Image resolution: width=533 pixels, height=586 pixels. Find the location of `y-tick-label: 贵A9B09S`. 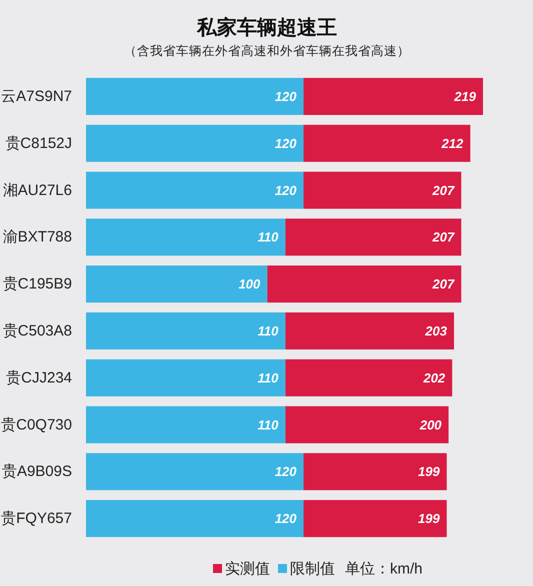

y-tick-label: 贵A9B09S is located at coordinates (37, 471).